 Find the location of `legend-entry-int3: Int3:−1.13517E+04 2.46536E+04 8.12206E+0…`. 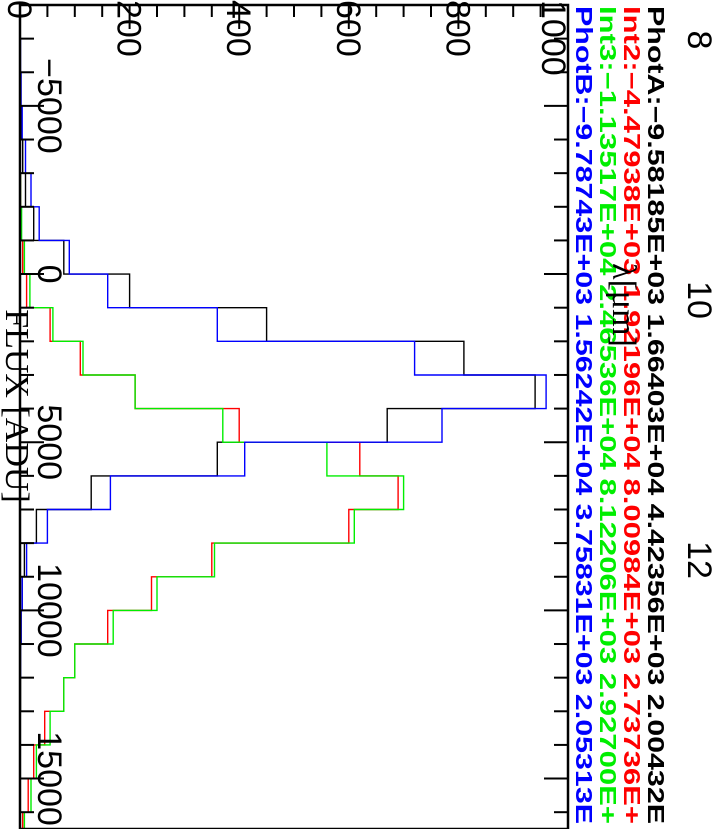

legend-entry-int3: Int3:−1.13517E+04 2.46536E+04 8.12206E+0… is located at coordinates (608, 415).